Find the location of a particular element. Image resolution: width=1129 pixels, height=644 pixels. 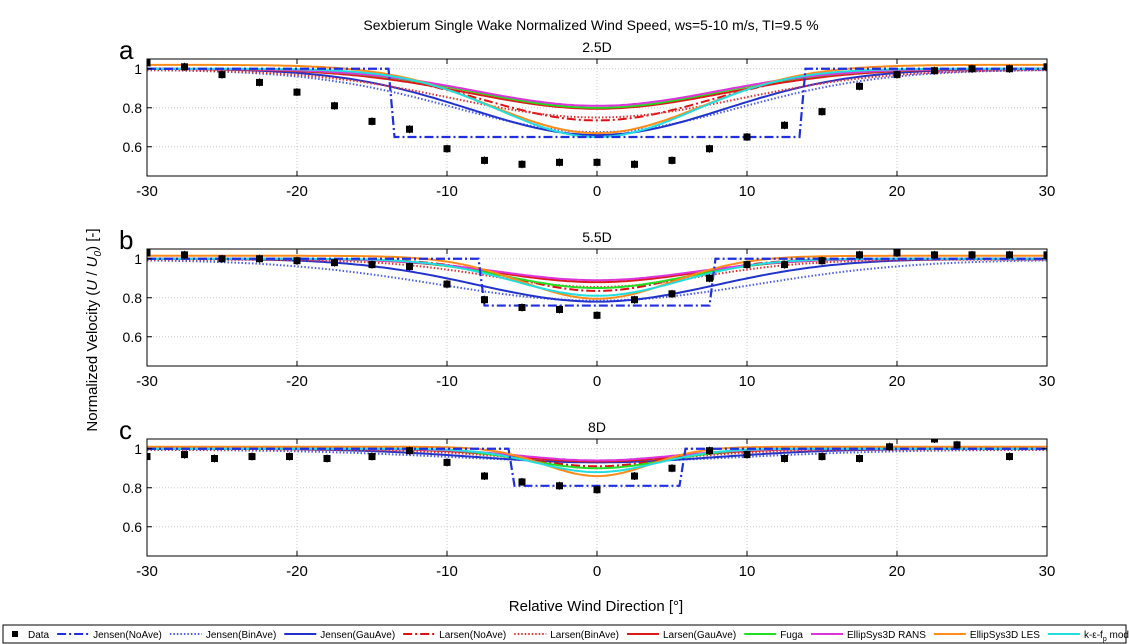

x-tick-label: -30 is located at coordinates (147, 191).